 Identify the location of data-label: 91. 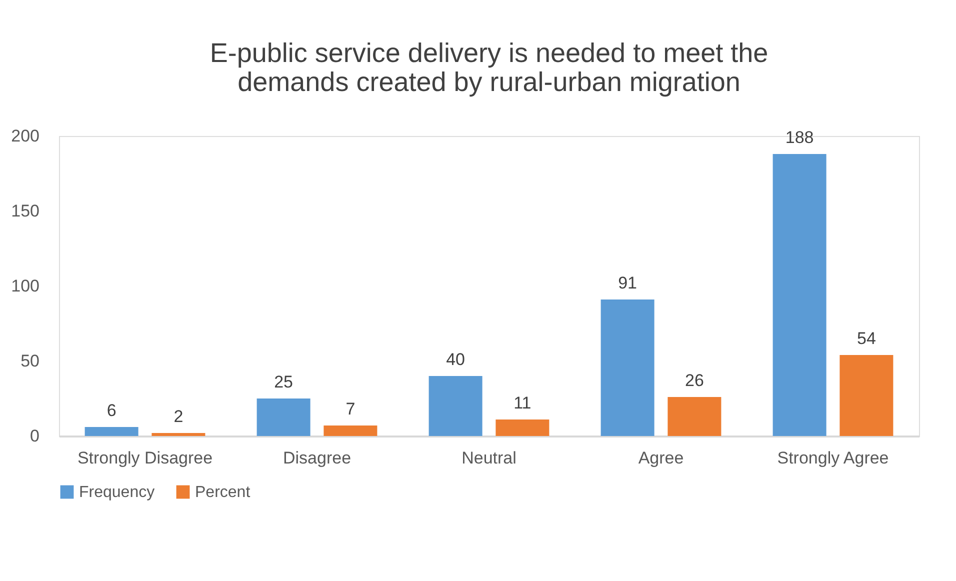
(628, 283).